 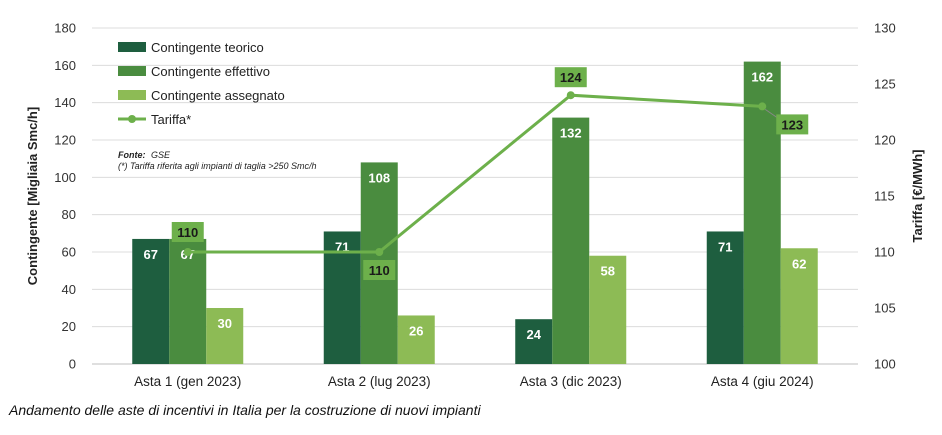 I want to click on y2-tick-label: 125, so click(x=885, y=84).